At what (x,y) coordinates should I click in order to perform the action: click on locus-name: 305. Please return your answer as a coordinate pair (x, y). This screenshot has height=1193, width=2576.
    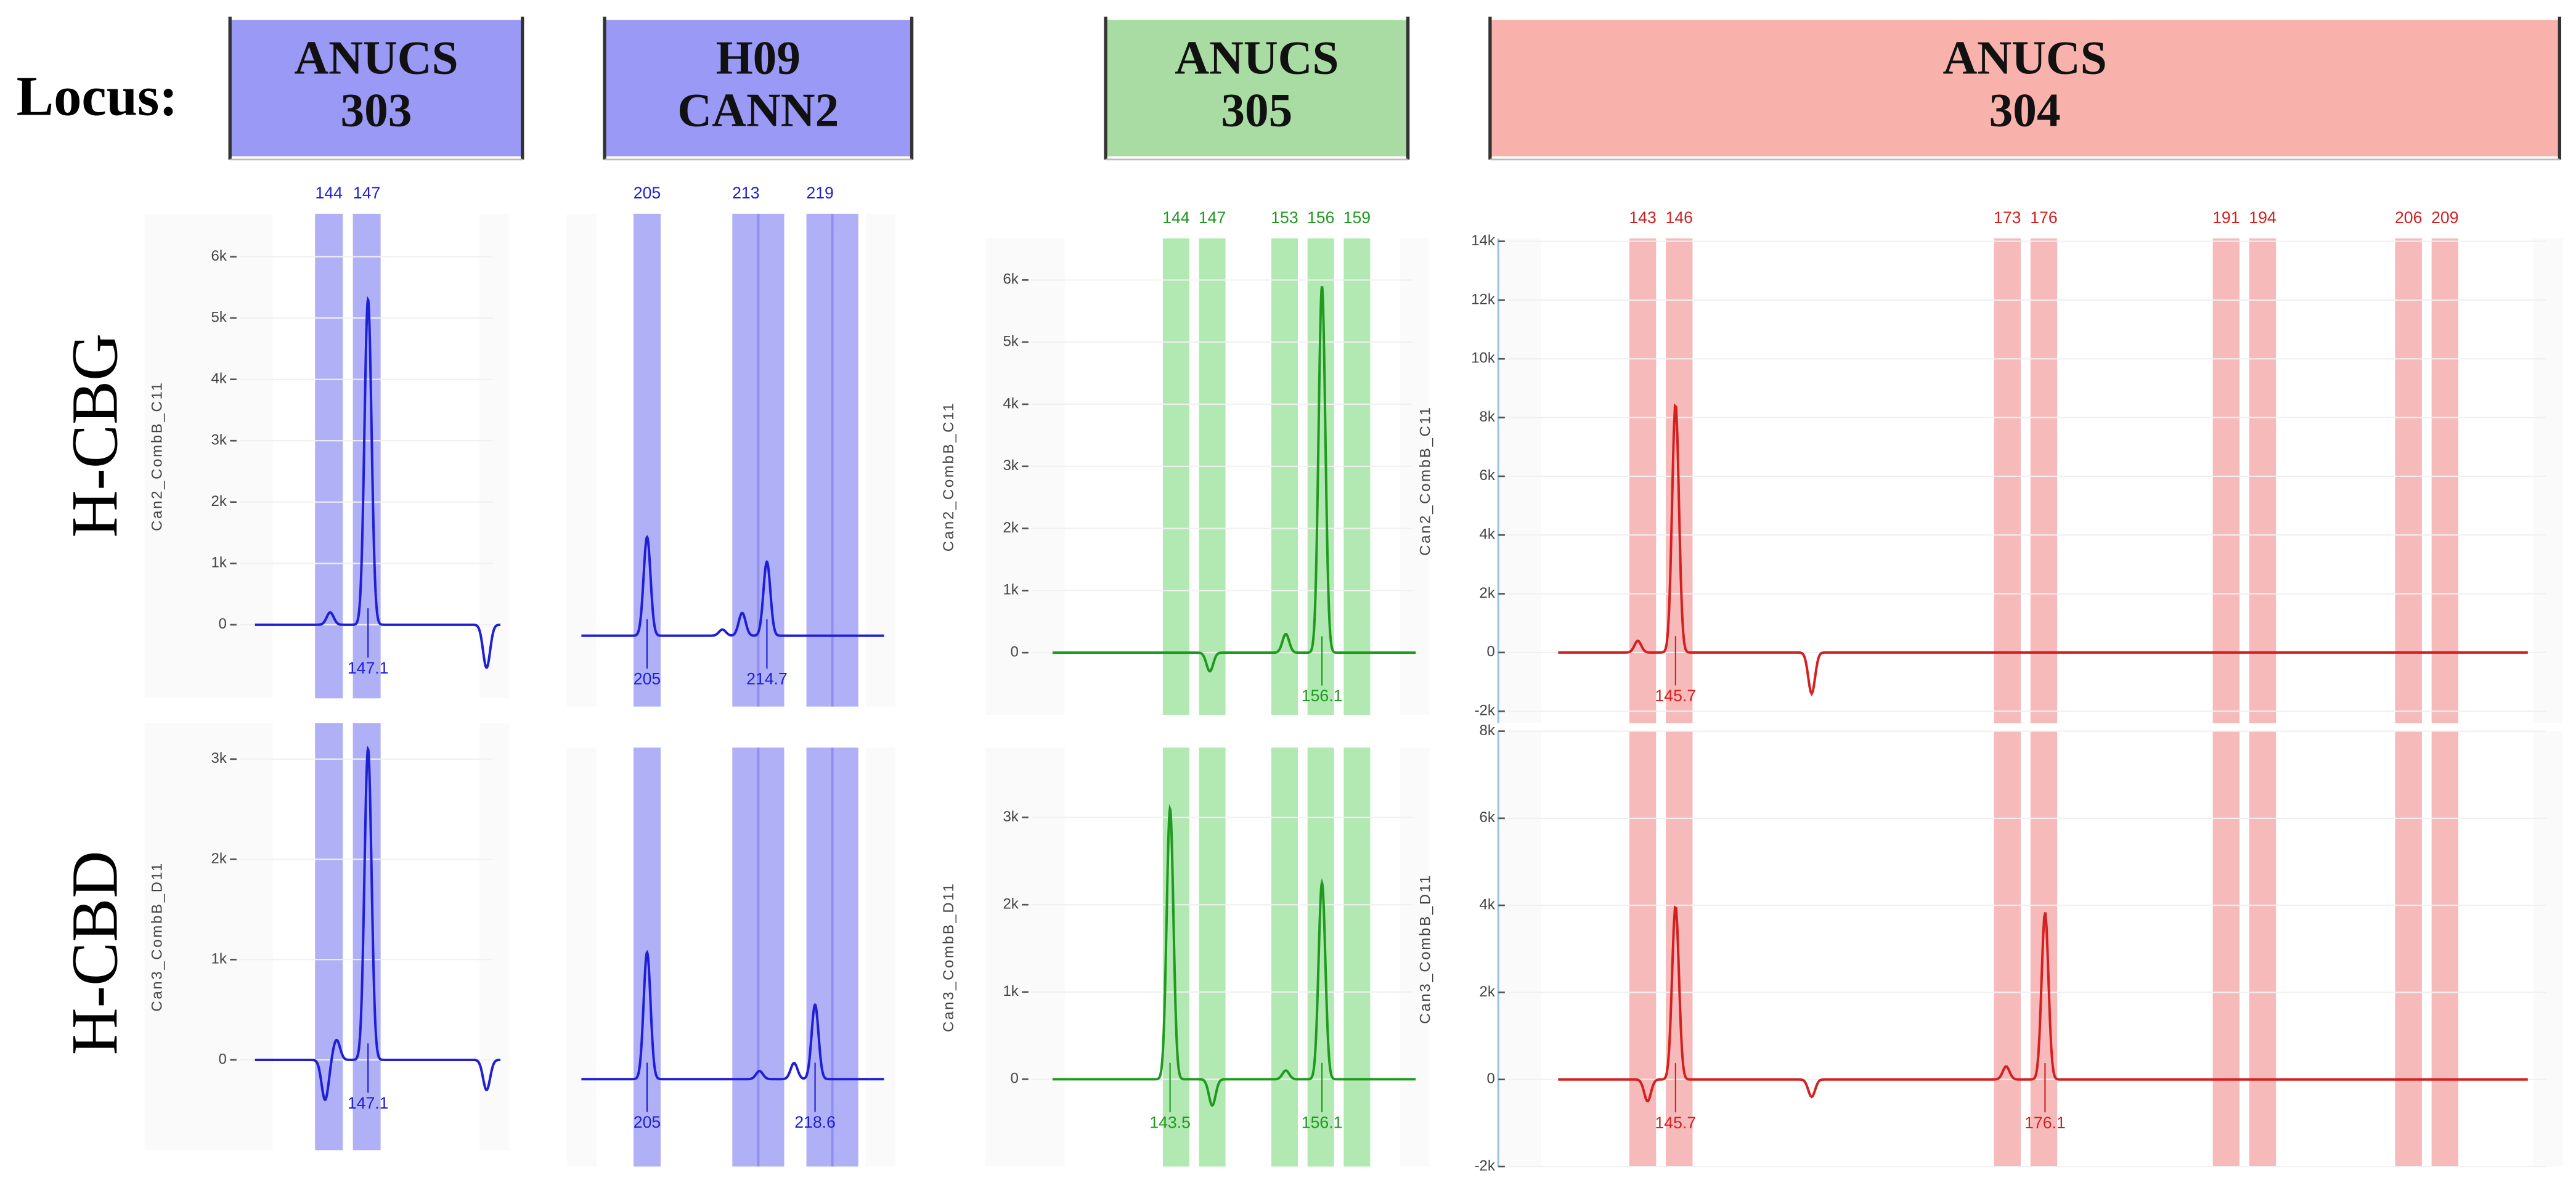
    Looking at the image, I should click on (1256, 110).